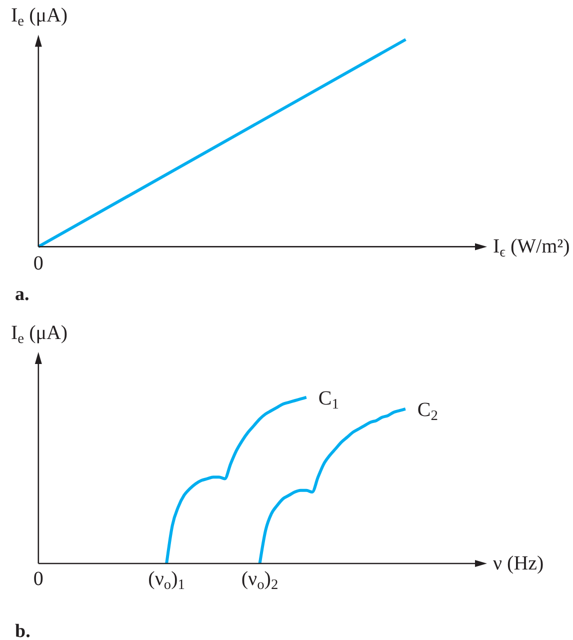  I want to click on series-label: C$_{2}$, so click(427, 411).